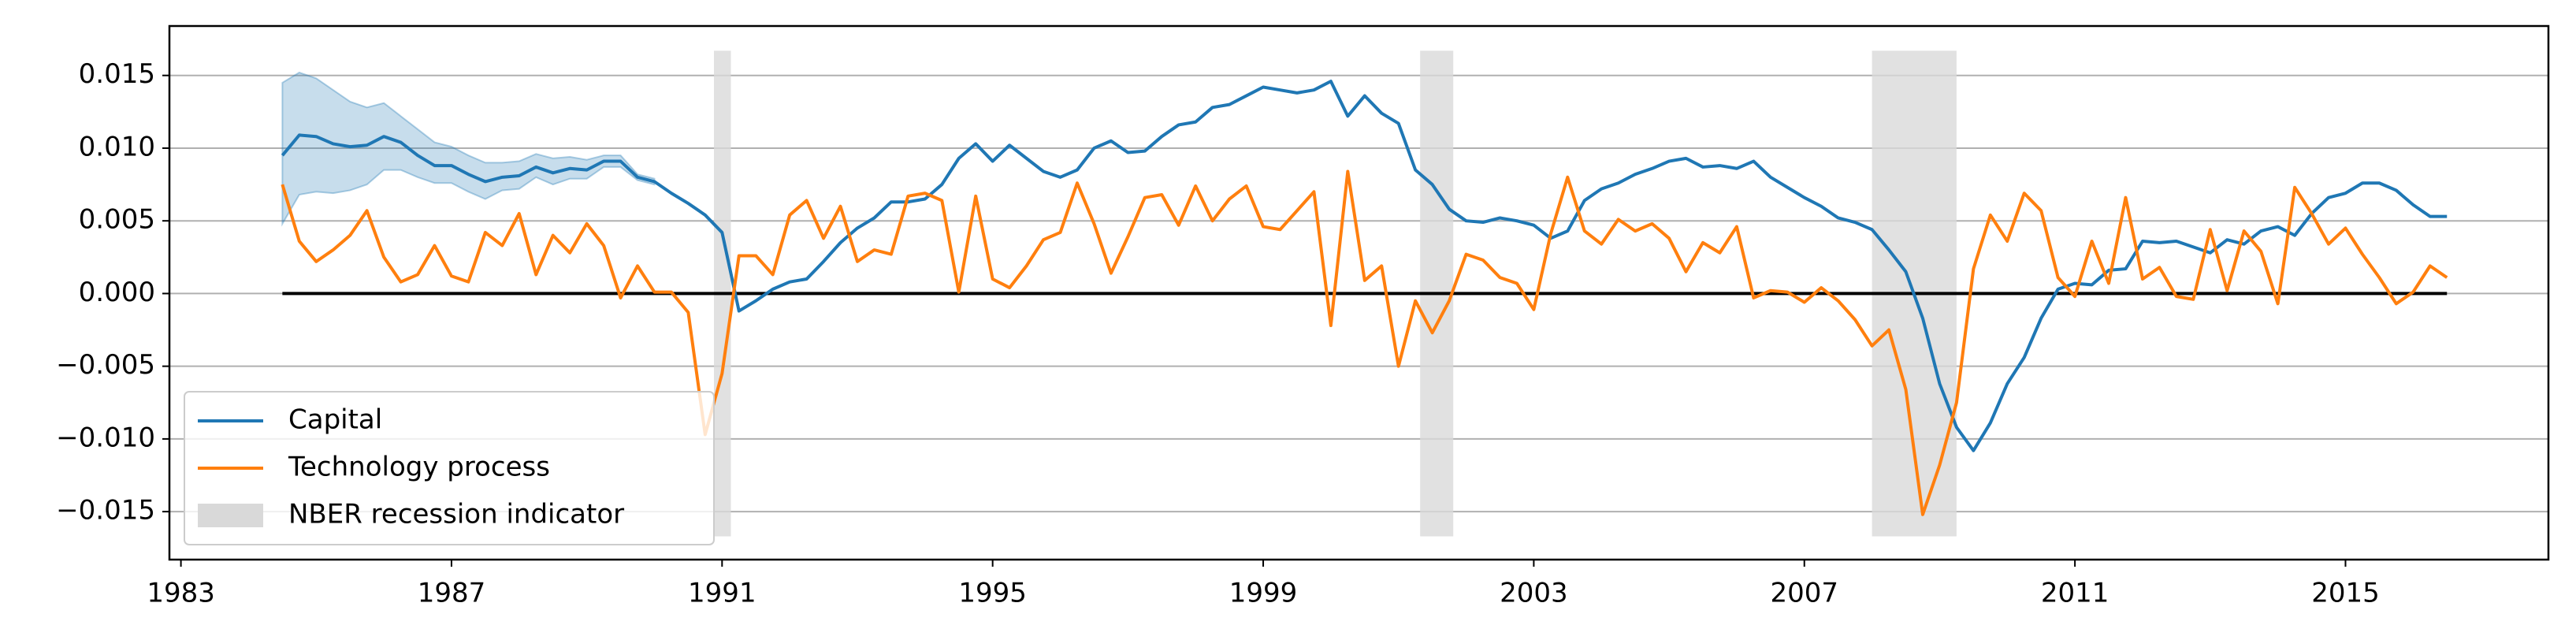 This screenshot has width=2576, height=640. I want to click on y-tick-label: −0.010, so click(105, 437).